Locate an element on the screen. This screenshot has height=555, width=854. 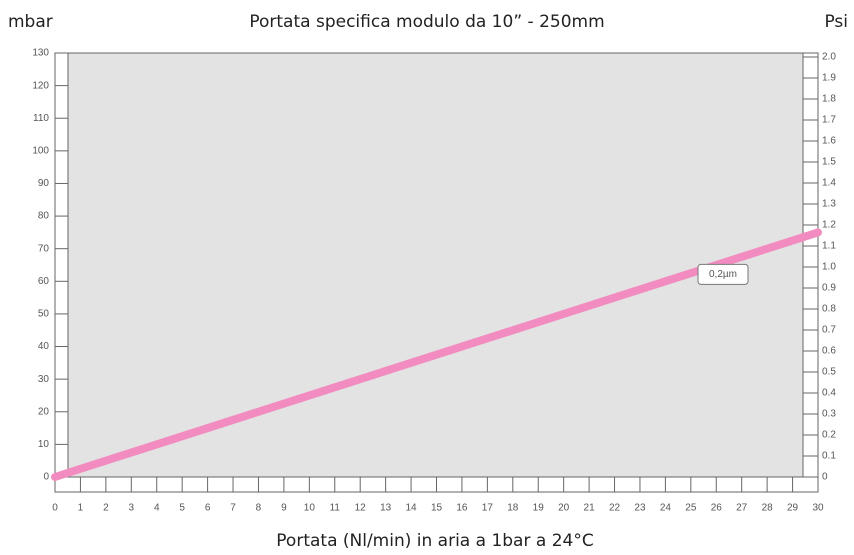
y-tick-label: 40 is located at coordinates (44, 346).